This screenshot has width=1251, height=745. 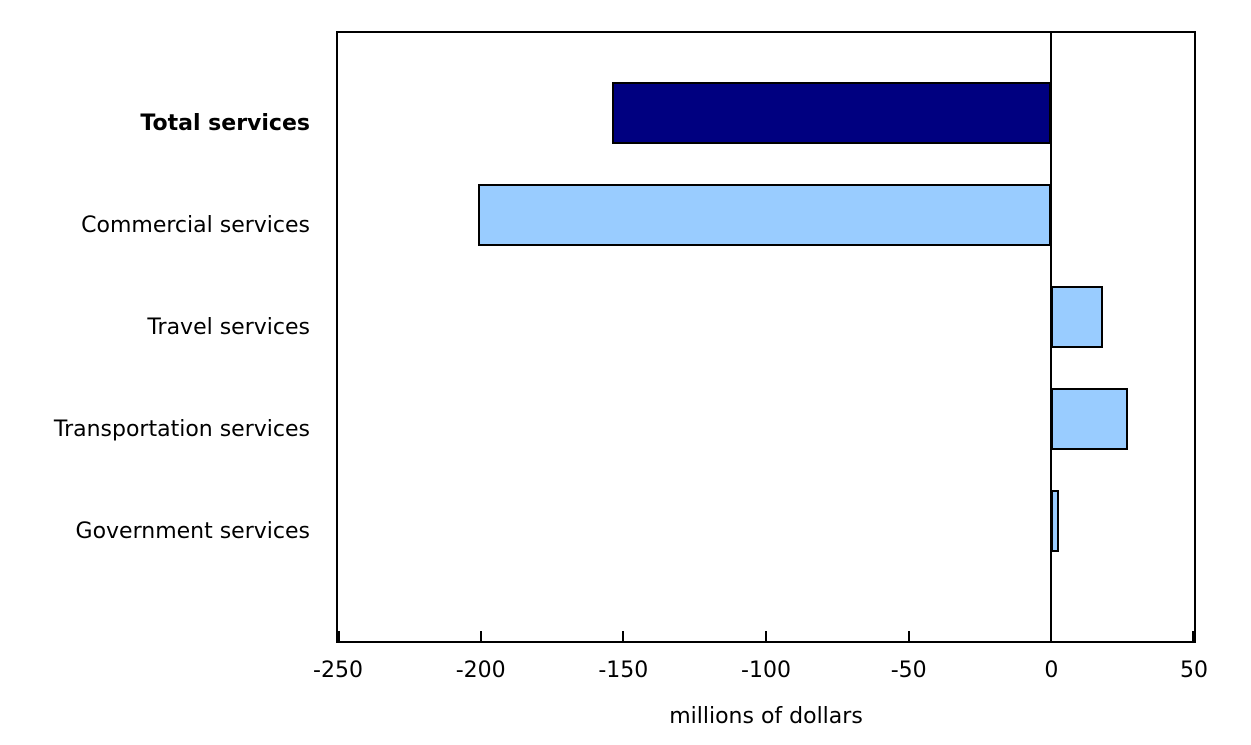 I want to click on bar-transportation-services, so click(x=1090, y=419).